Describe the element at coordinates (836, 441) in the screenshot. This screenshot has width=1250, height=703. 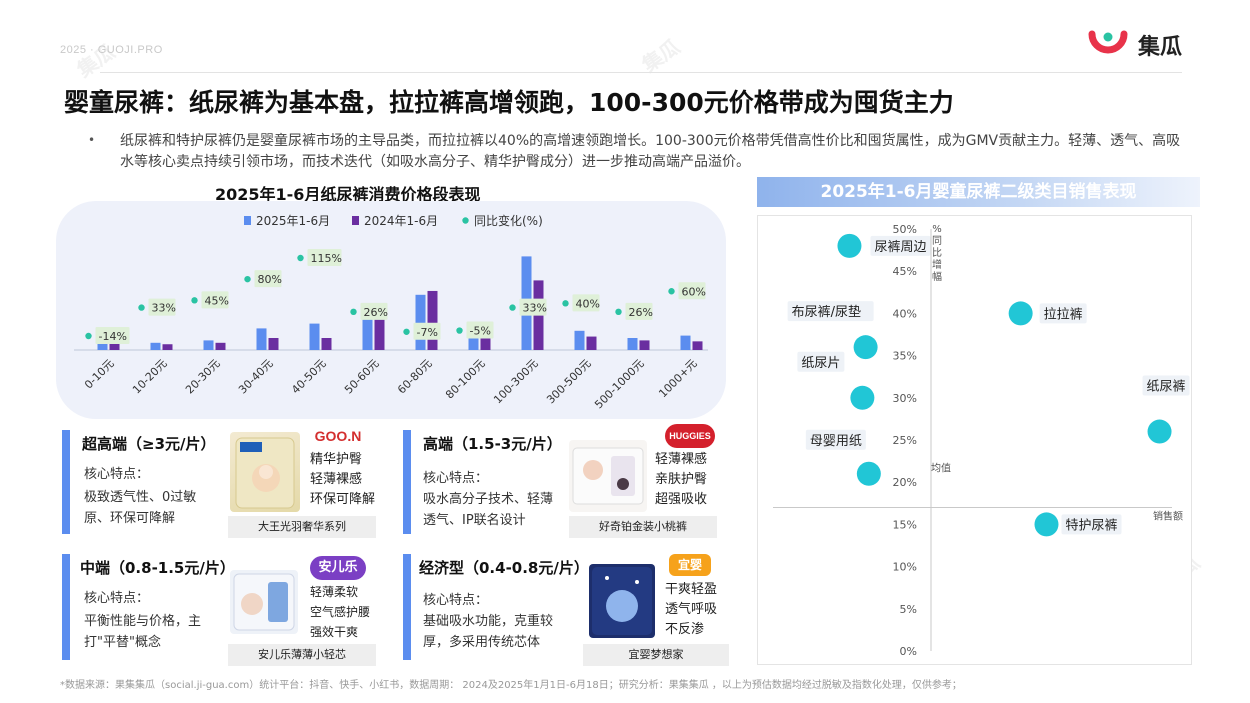
I see `category-label: 母婴用纸` at that location.